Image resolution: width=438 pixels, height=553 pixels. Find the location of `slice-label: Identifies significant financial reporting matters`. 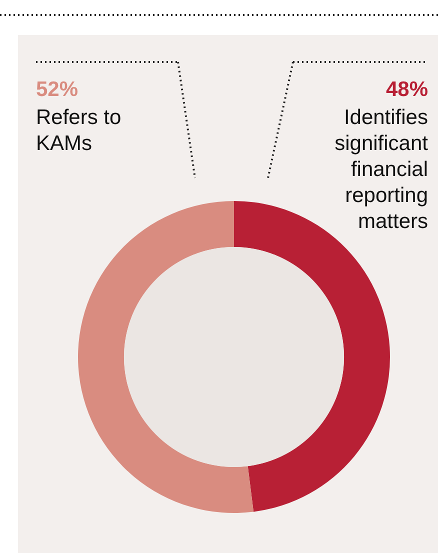

slice-label: Identifies significant financial reporting matters is located at coordinates (381, 169).